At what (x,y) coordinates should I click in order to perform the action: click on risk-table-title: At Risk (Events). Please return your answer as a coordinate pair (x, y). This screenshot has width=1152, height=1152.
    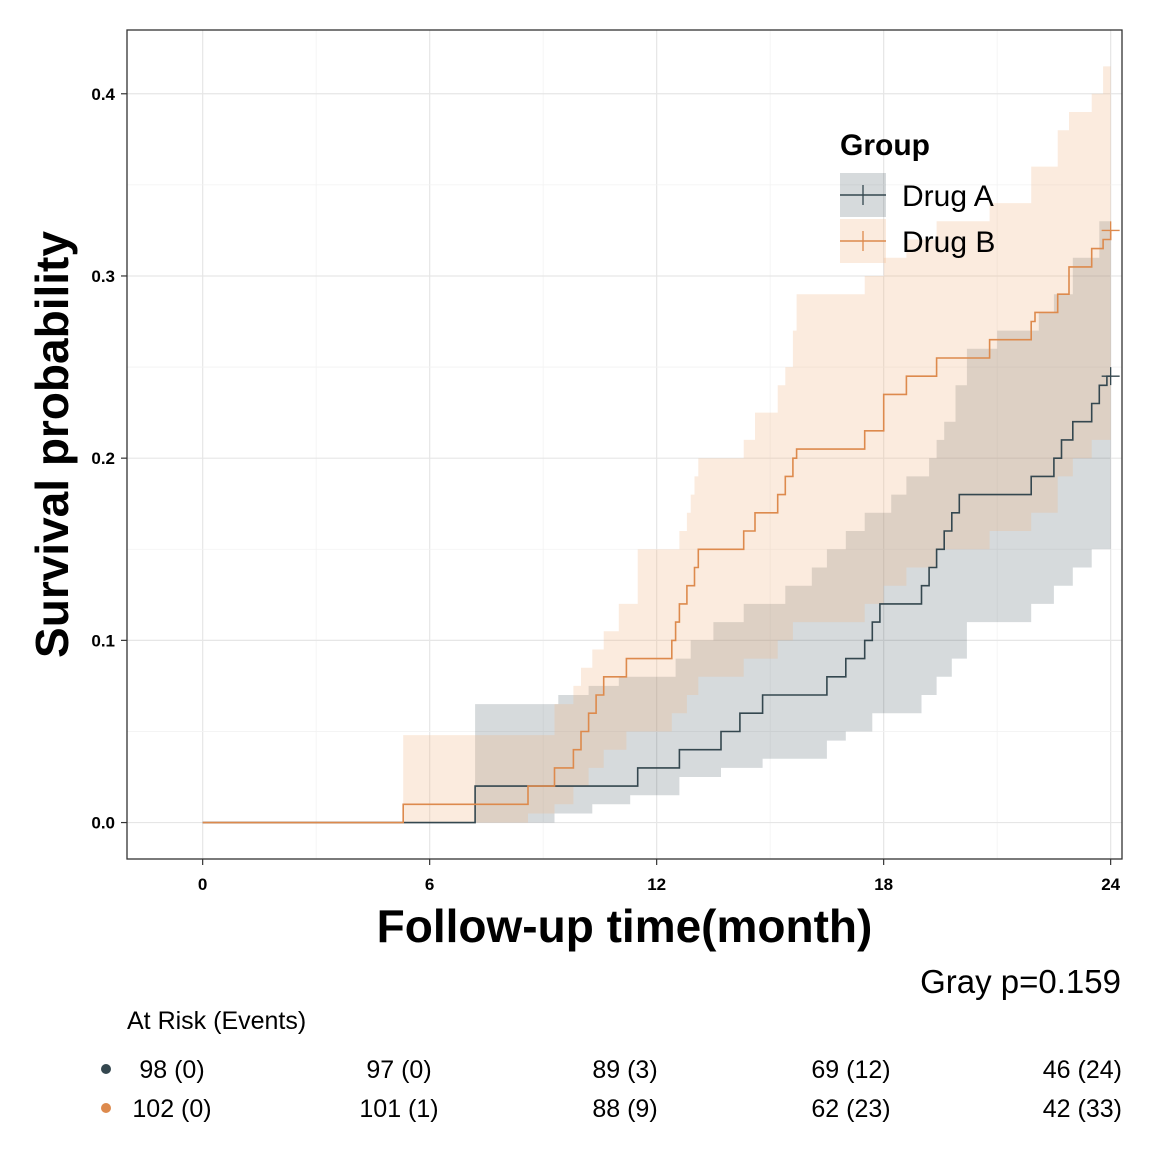
    Looking at the image, I should click on (216, 1021).